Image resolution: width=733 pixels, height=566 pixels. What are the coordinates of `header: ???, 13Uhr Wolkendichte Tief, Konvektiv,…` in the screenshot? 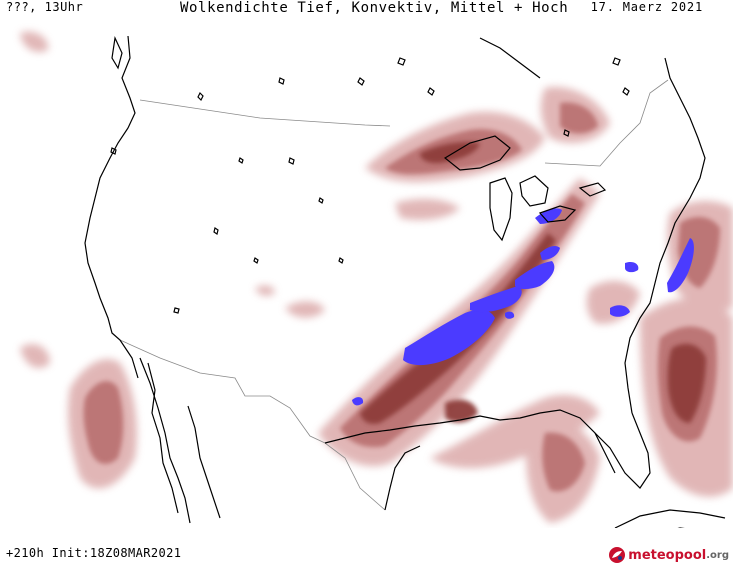 It's located at (366, 10).